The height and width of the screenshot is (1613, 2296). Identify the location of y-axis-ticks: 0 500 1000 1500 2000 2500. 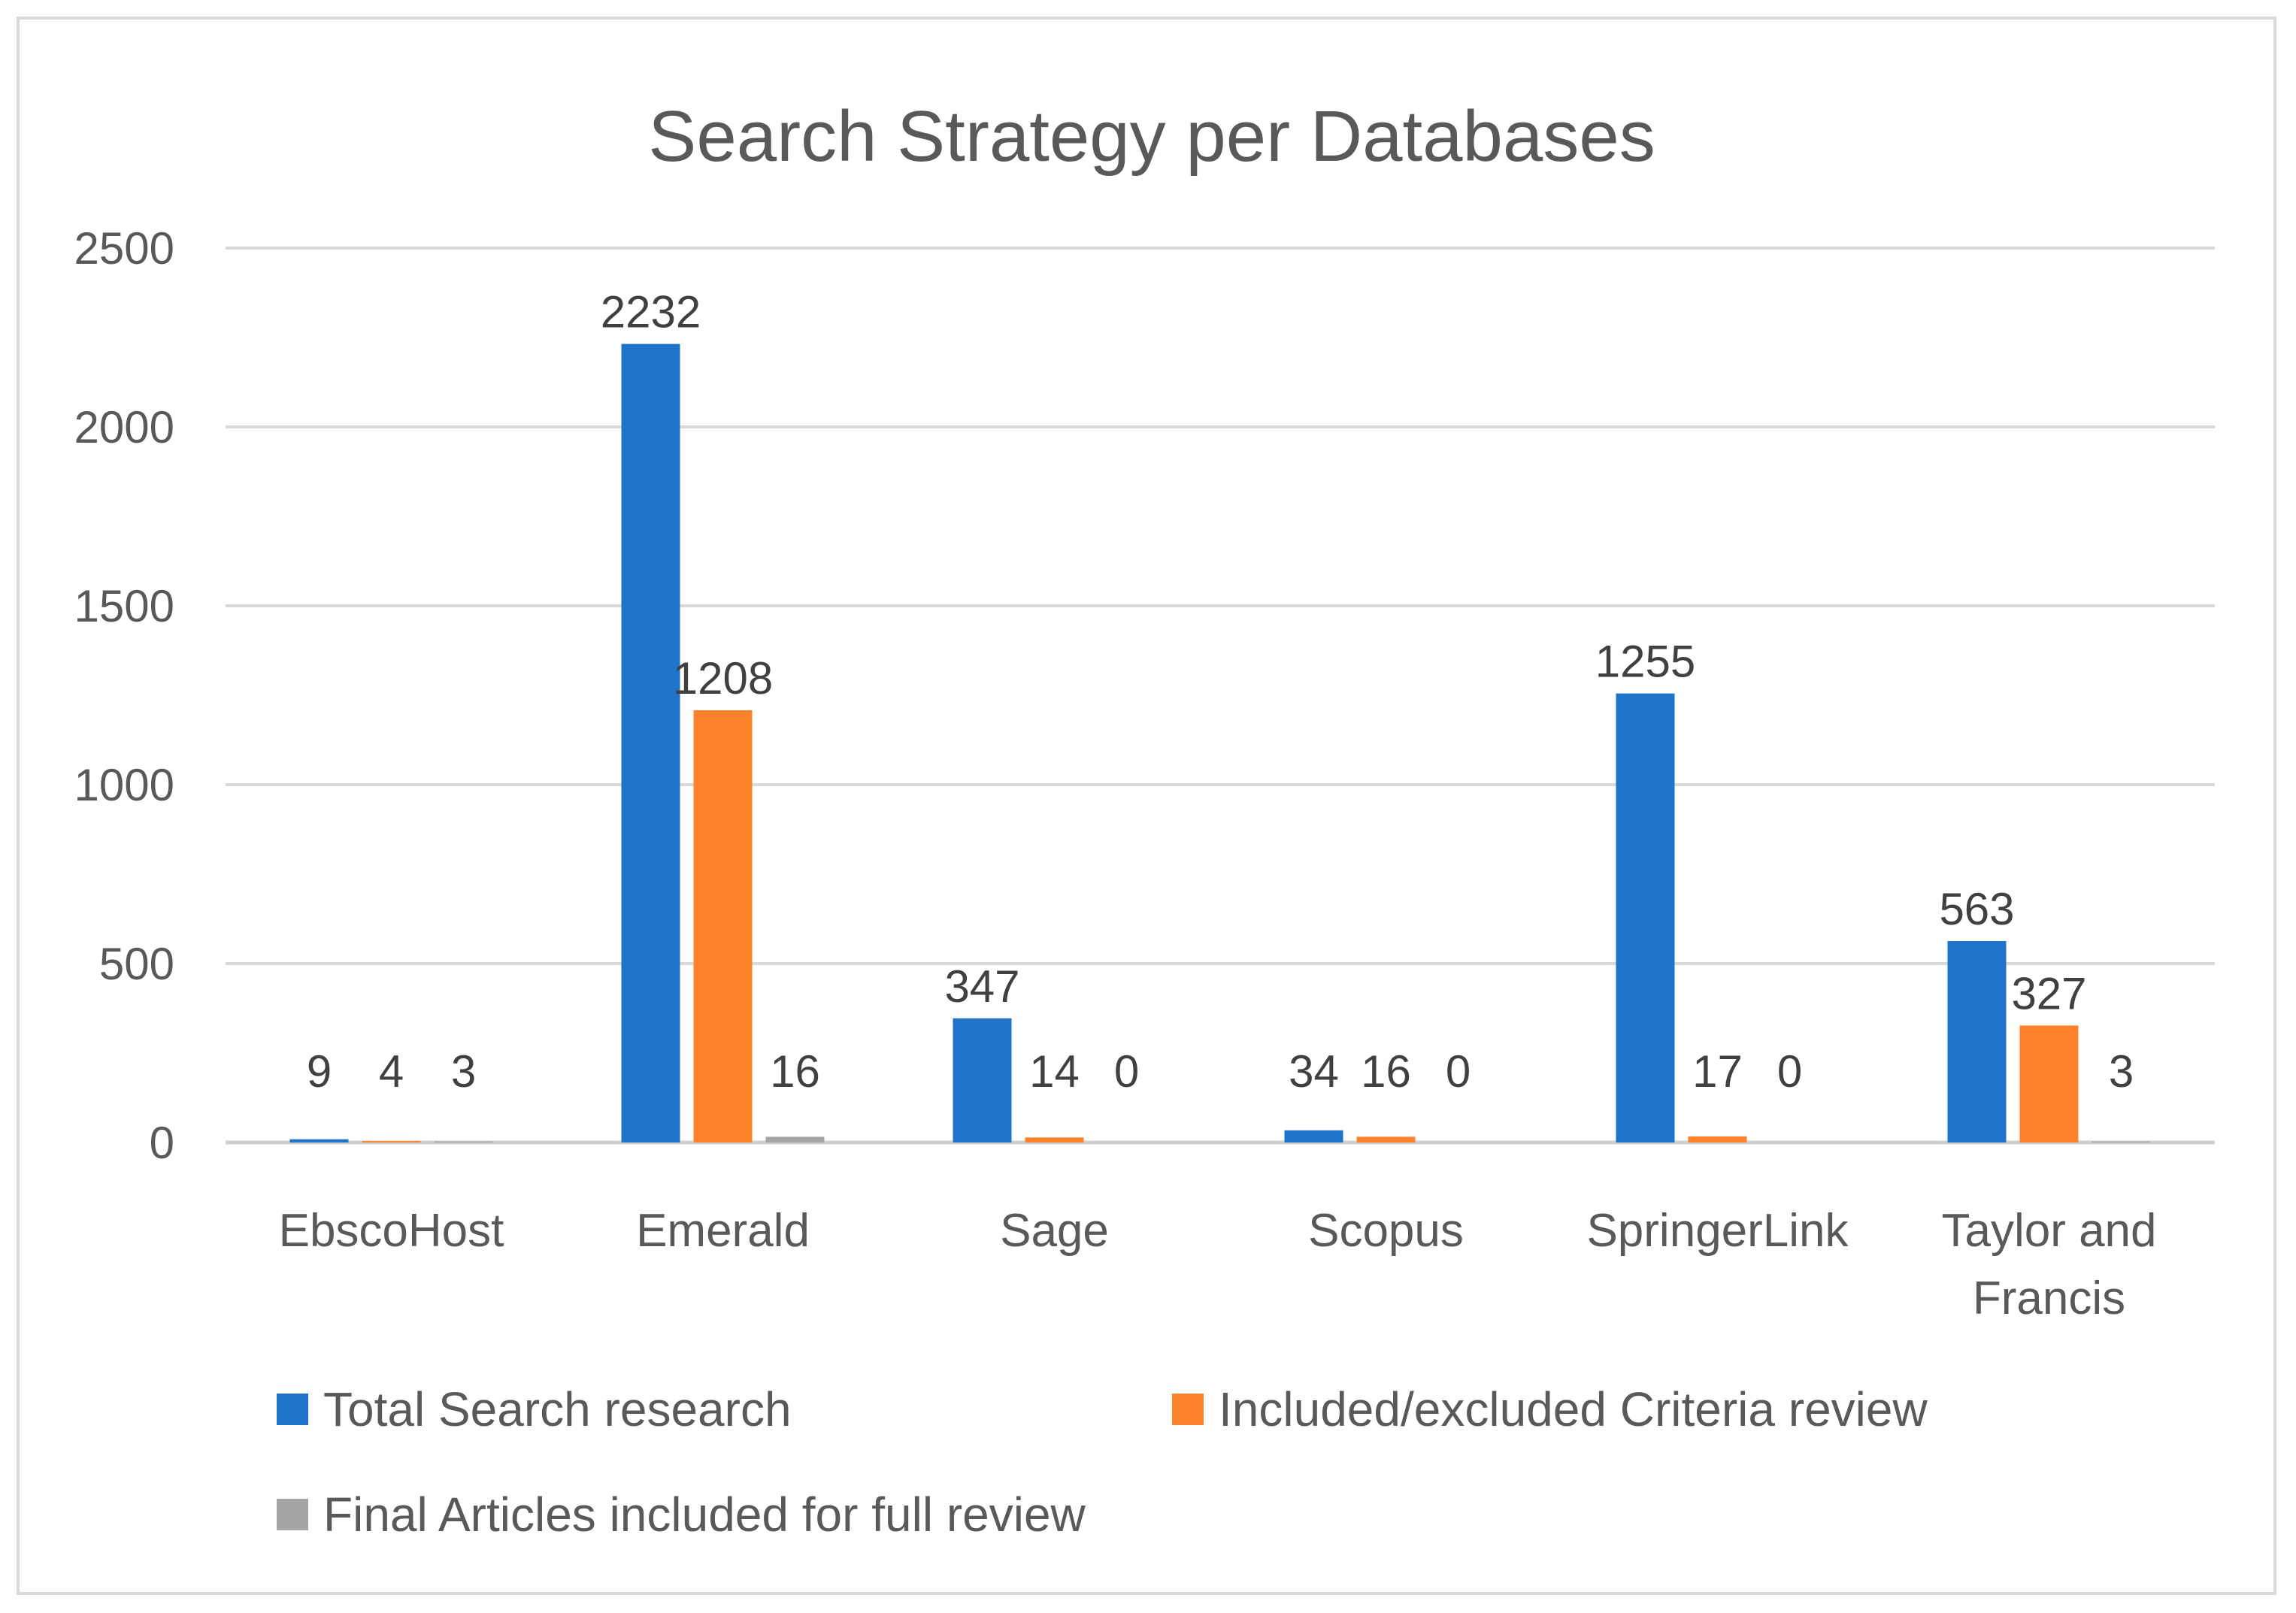
(124, 695).